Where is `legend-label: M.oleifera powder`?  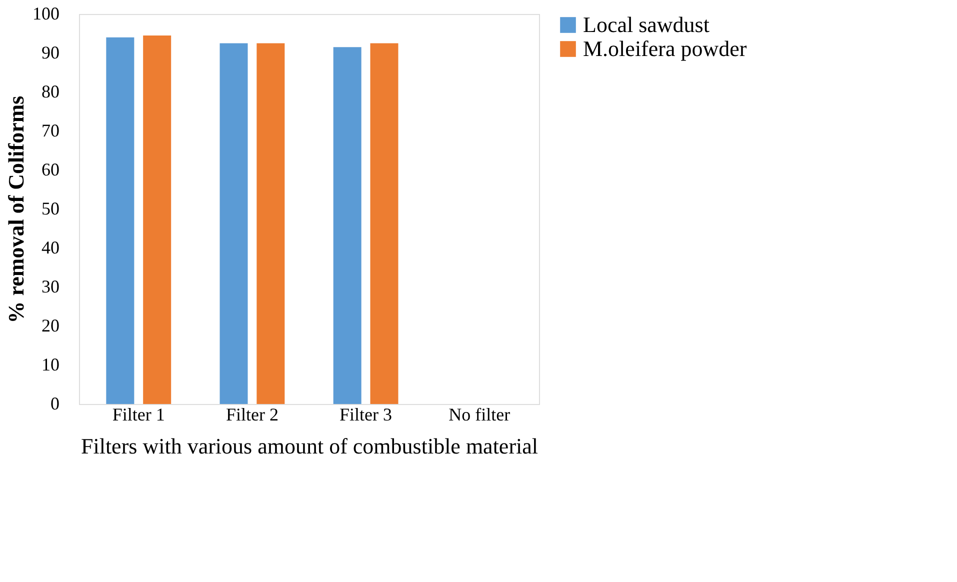
legend-label: M.oleifera powder is located at coordinates (665, 48).